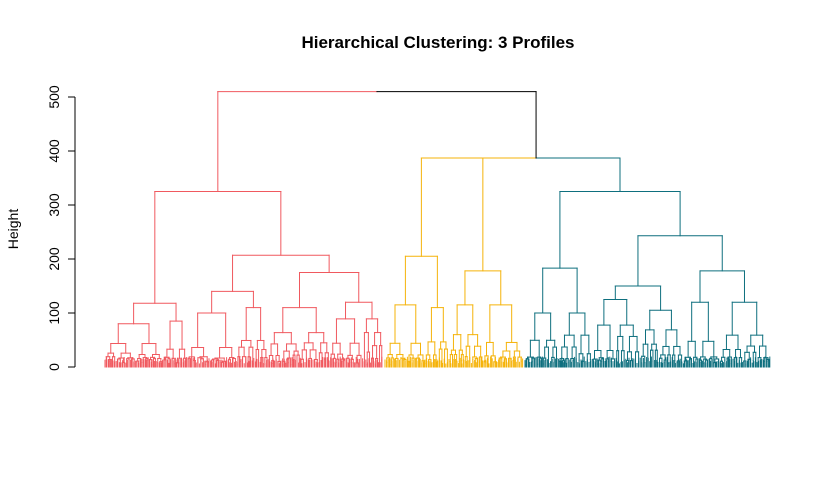  What do you see at coordinates (54, 205) in the screenshot?
I see `y-tick-label: 300` at bounding box center [54, 205].